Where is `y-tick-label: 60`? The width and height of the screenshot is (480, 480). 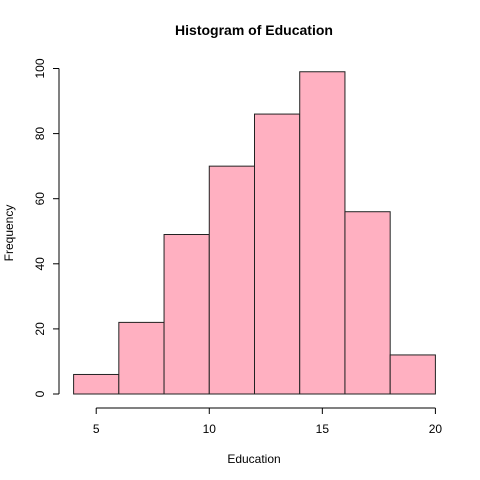 y-tick-label: 60 is located at coordinates (40, 199).